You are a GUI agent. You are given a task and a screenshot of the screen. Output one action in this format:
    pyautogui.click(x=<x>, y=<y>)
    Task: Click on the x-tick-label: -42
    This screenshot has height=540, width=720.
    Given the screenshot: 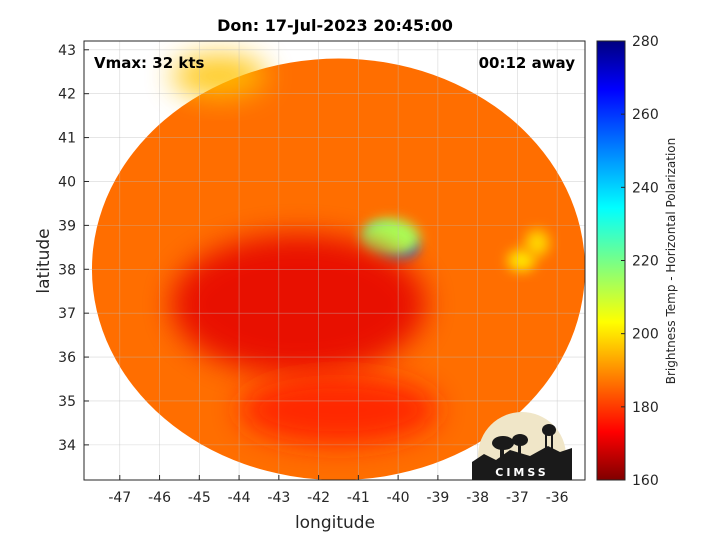 What is the action you would take?
    pyautogui.click(x=318, y=498)
    